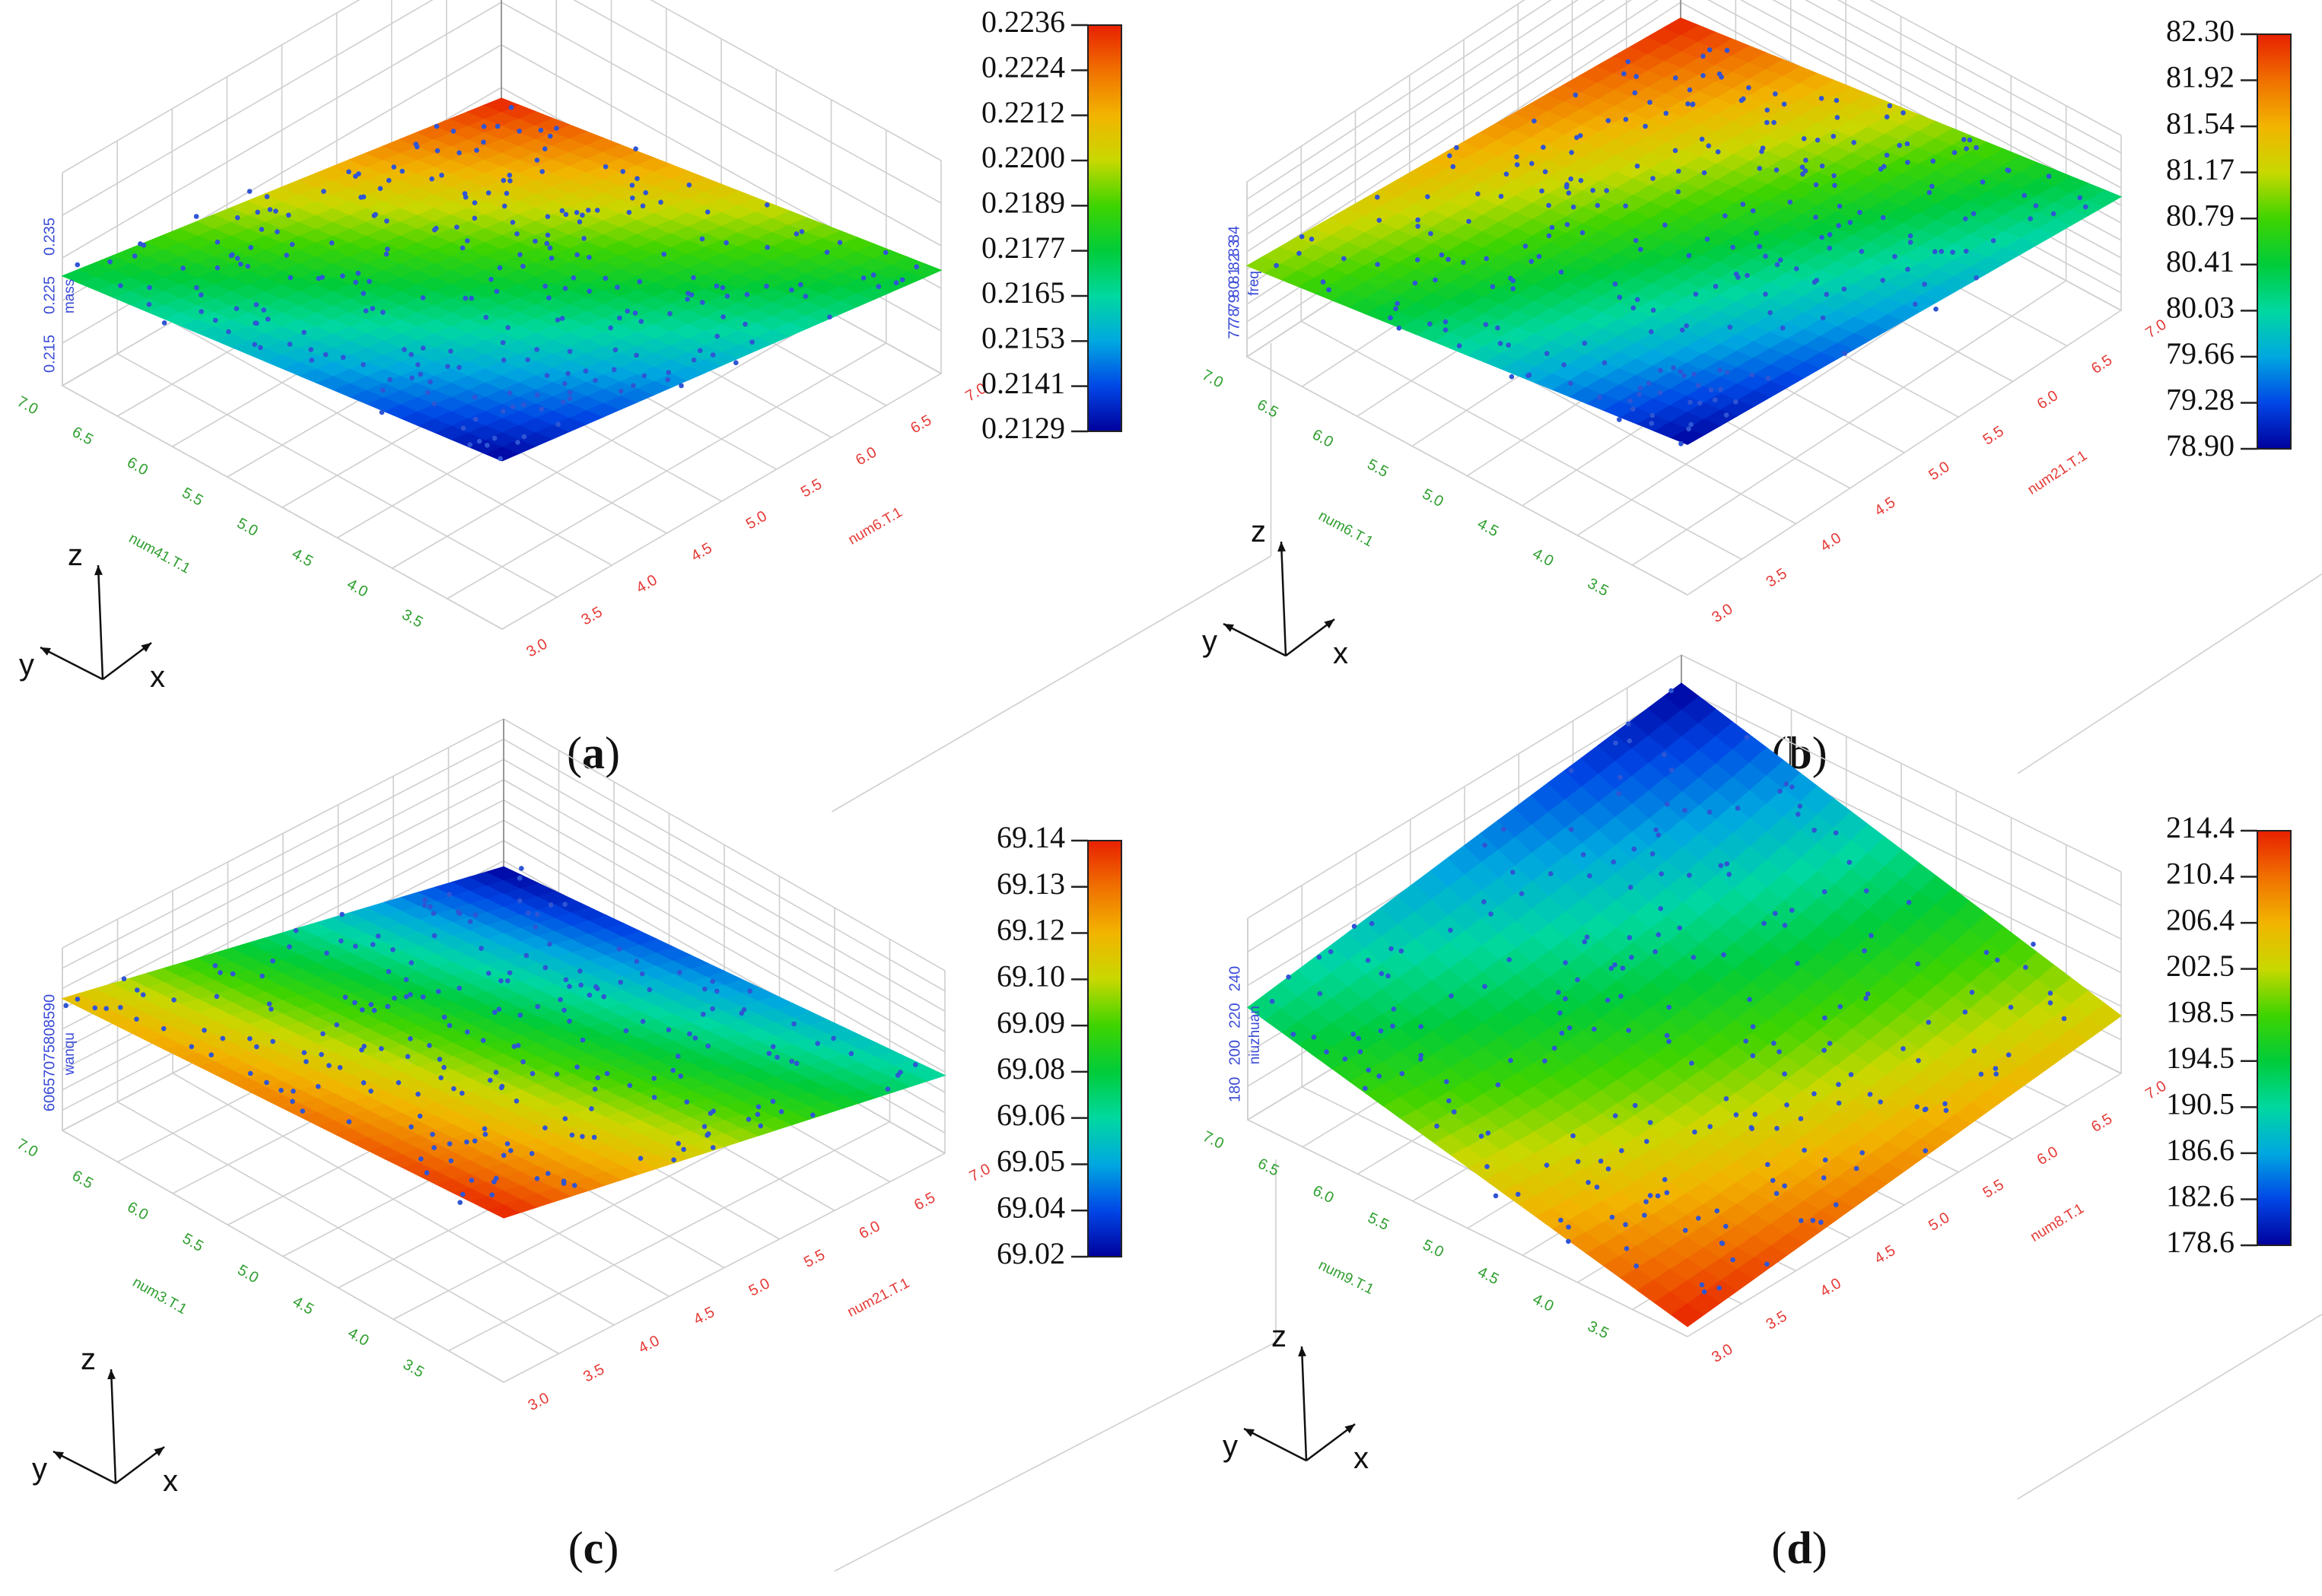 The image size is (2322, 1596). Describe the element at coordinates (536, 647) in the screenshot. I see `x-tick-label: 3.0` at that location.